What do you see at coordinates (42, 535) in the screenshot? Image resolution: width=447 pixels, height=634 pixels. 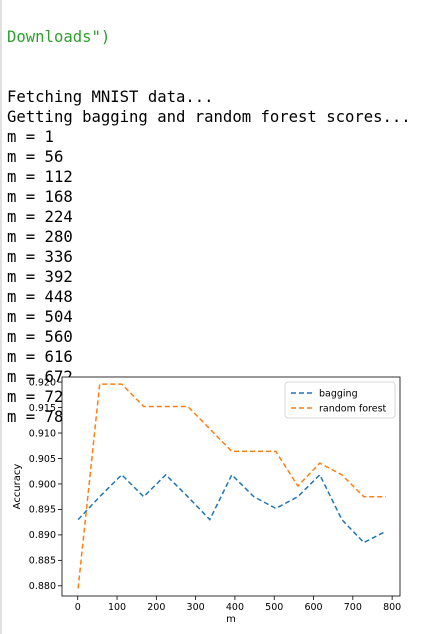 I see `y-tick-label: 0.890` at bounding box center [42, 535].